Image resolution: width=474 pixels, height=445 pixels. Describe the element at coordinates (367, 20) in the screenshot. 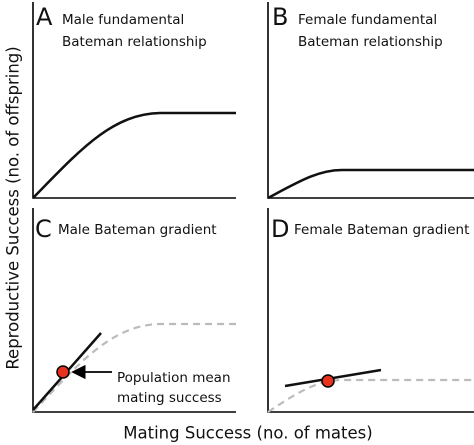

I see `panel-label: Female fundamental` at that location.